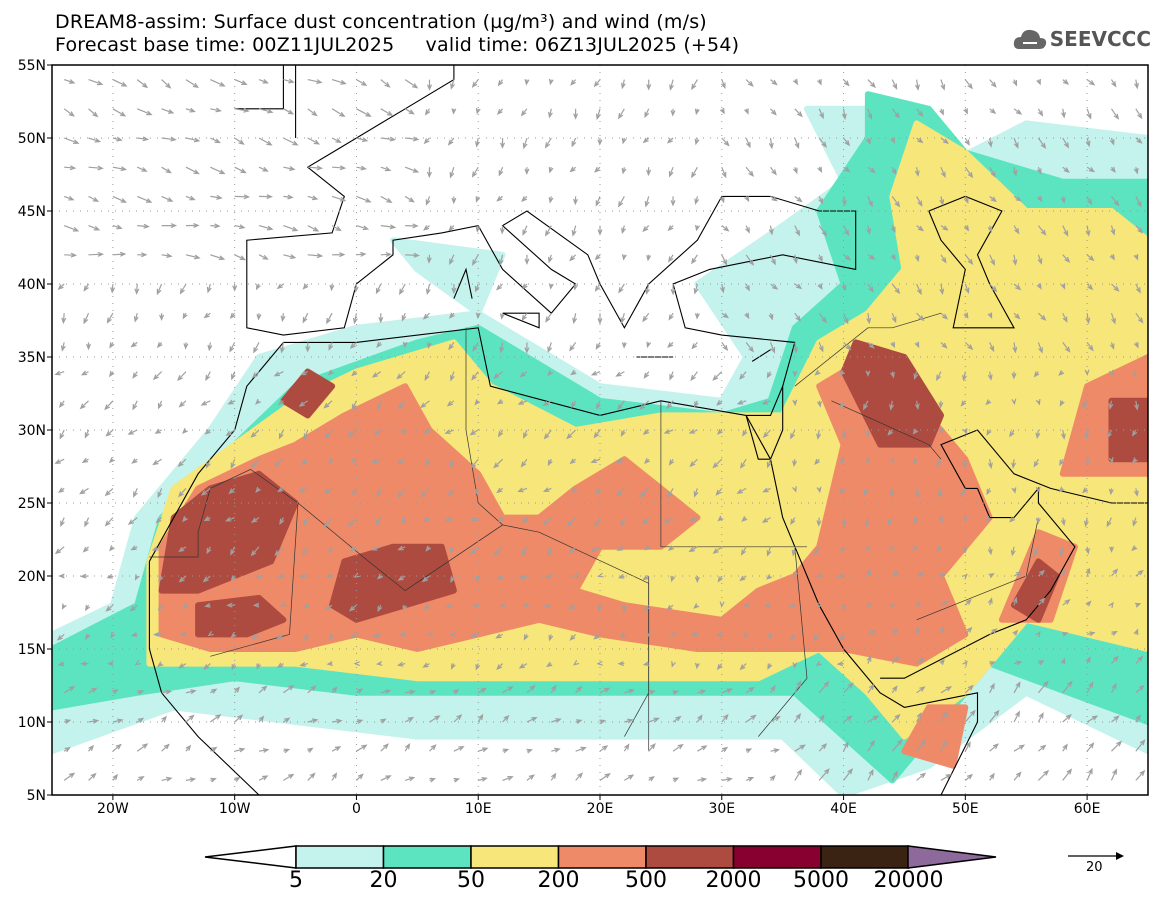  Describe the element at coordinates (32, 577) in the screenshot. I see `lat-tick-label: 20N` at that location.